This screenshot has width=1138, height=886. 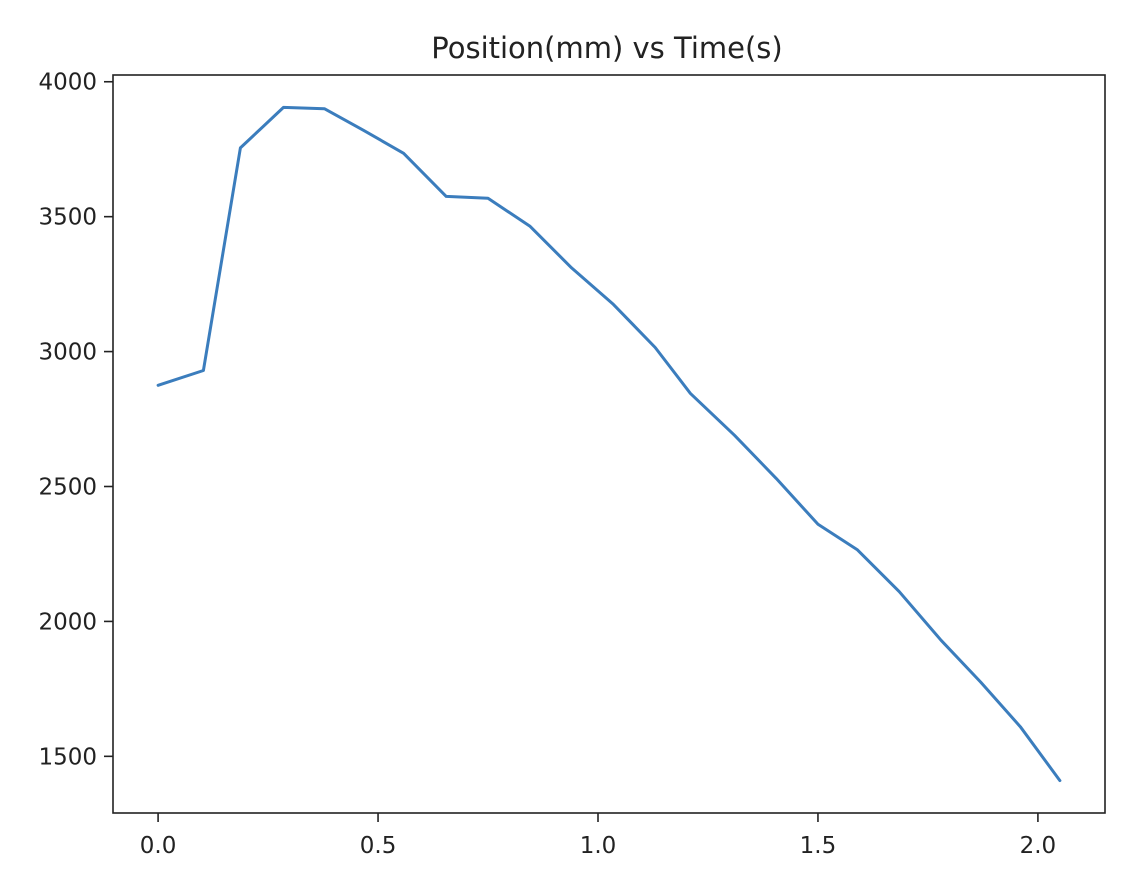 I want to click on y-tick-label: 4000, so click(x=67, y=83).